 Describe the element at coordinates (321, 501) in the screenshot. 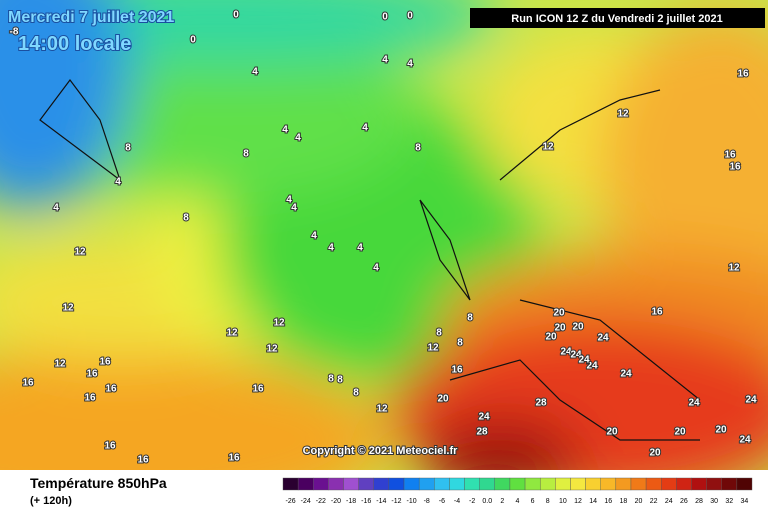

I see `scale-label: -22` at that location.